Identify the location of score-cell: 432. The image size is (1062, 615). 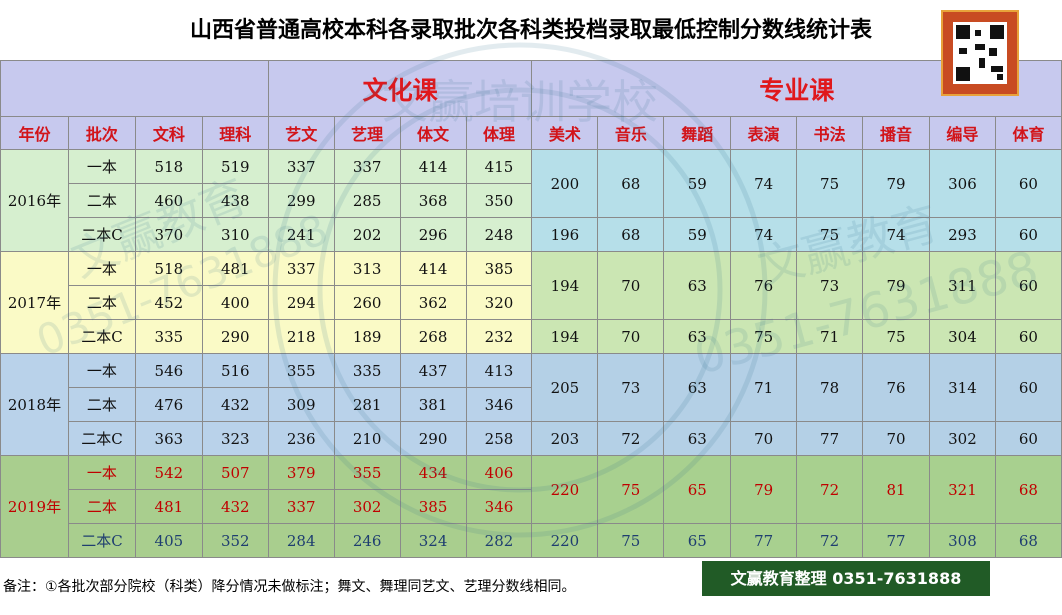
(235, 506).